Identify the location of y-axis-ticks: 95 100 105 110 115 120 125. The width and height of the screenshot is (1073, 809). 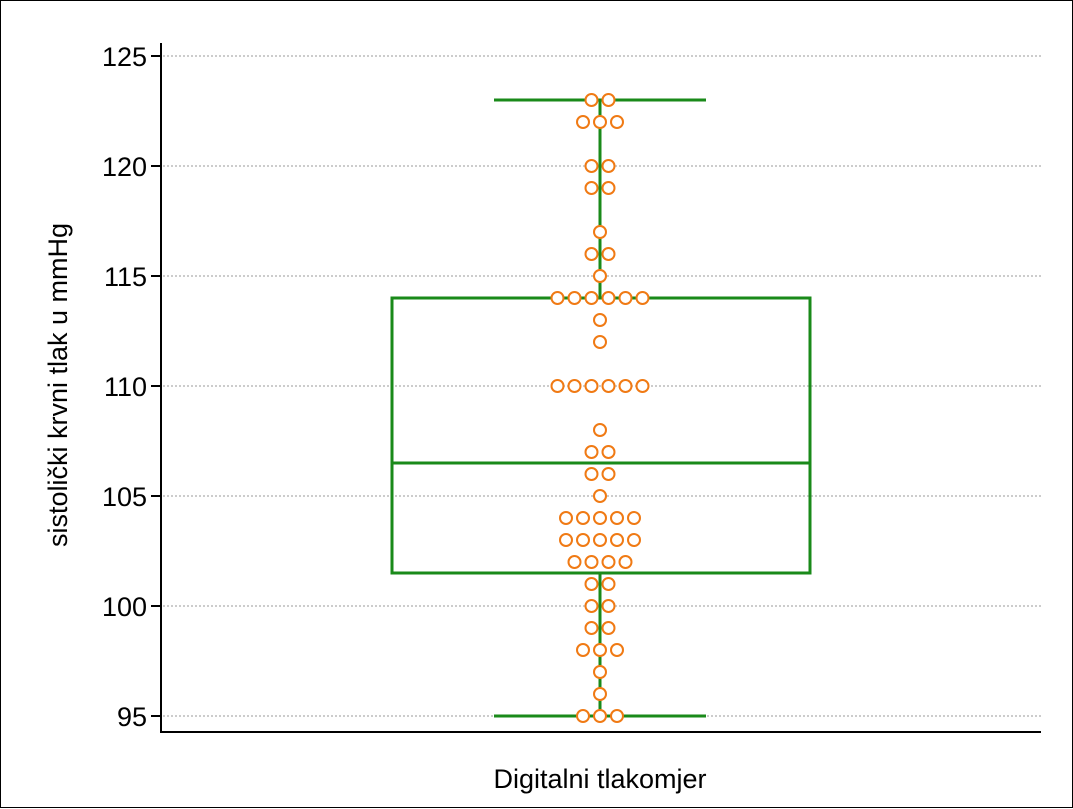
(131, 387).